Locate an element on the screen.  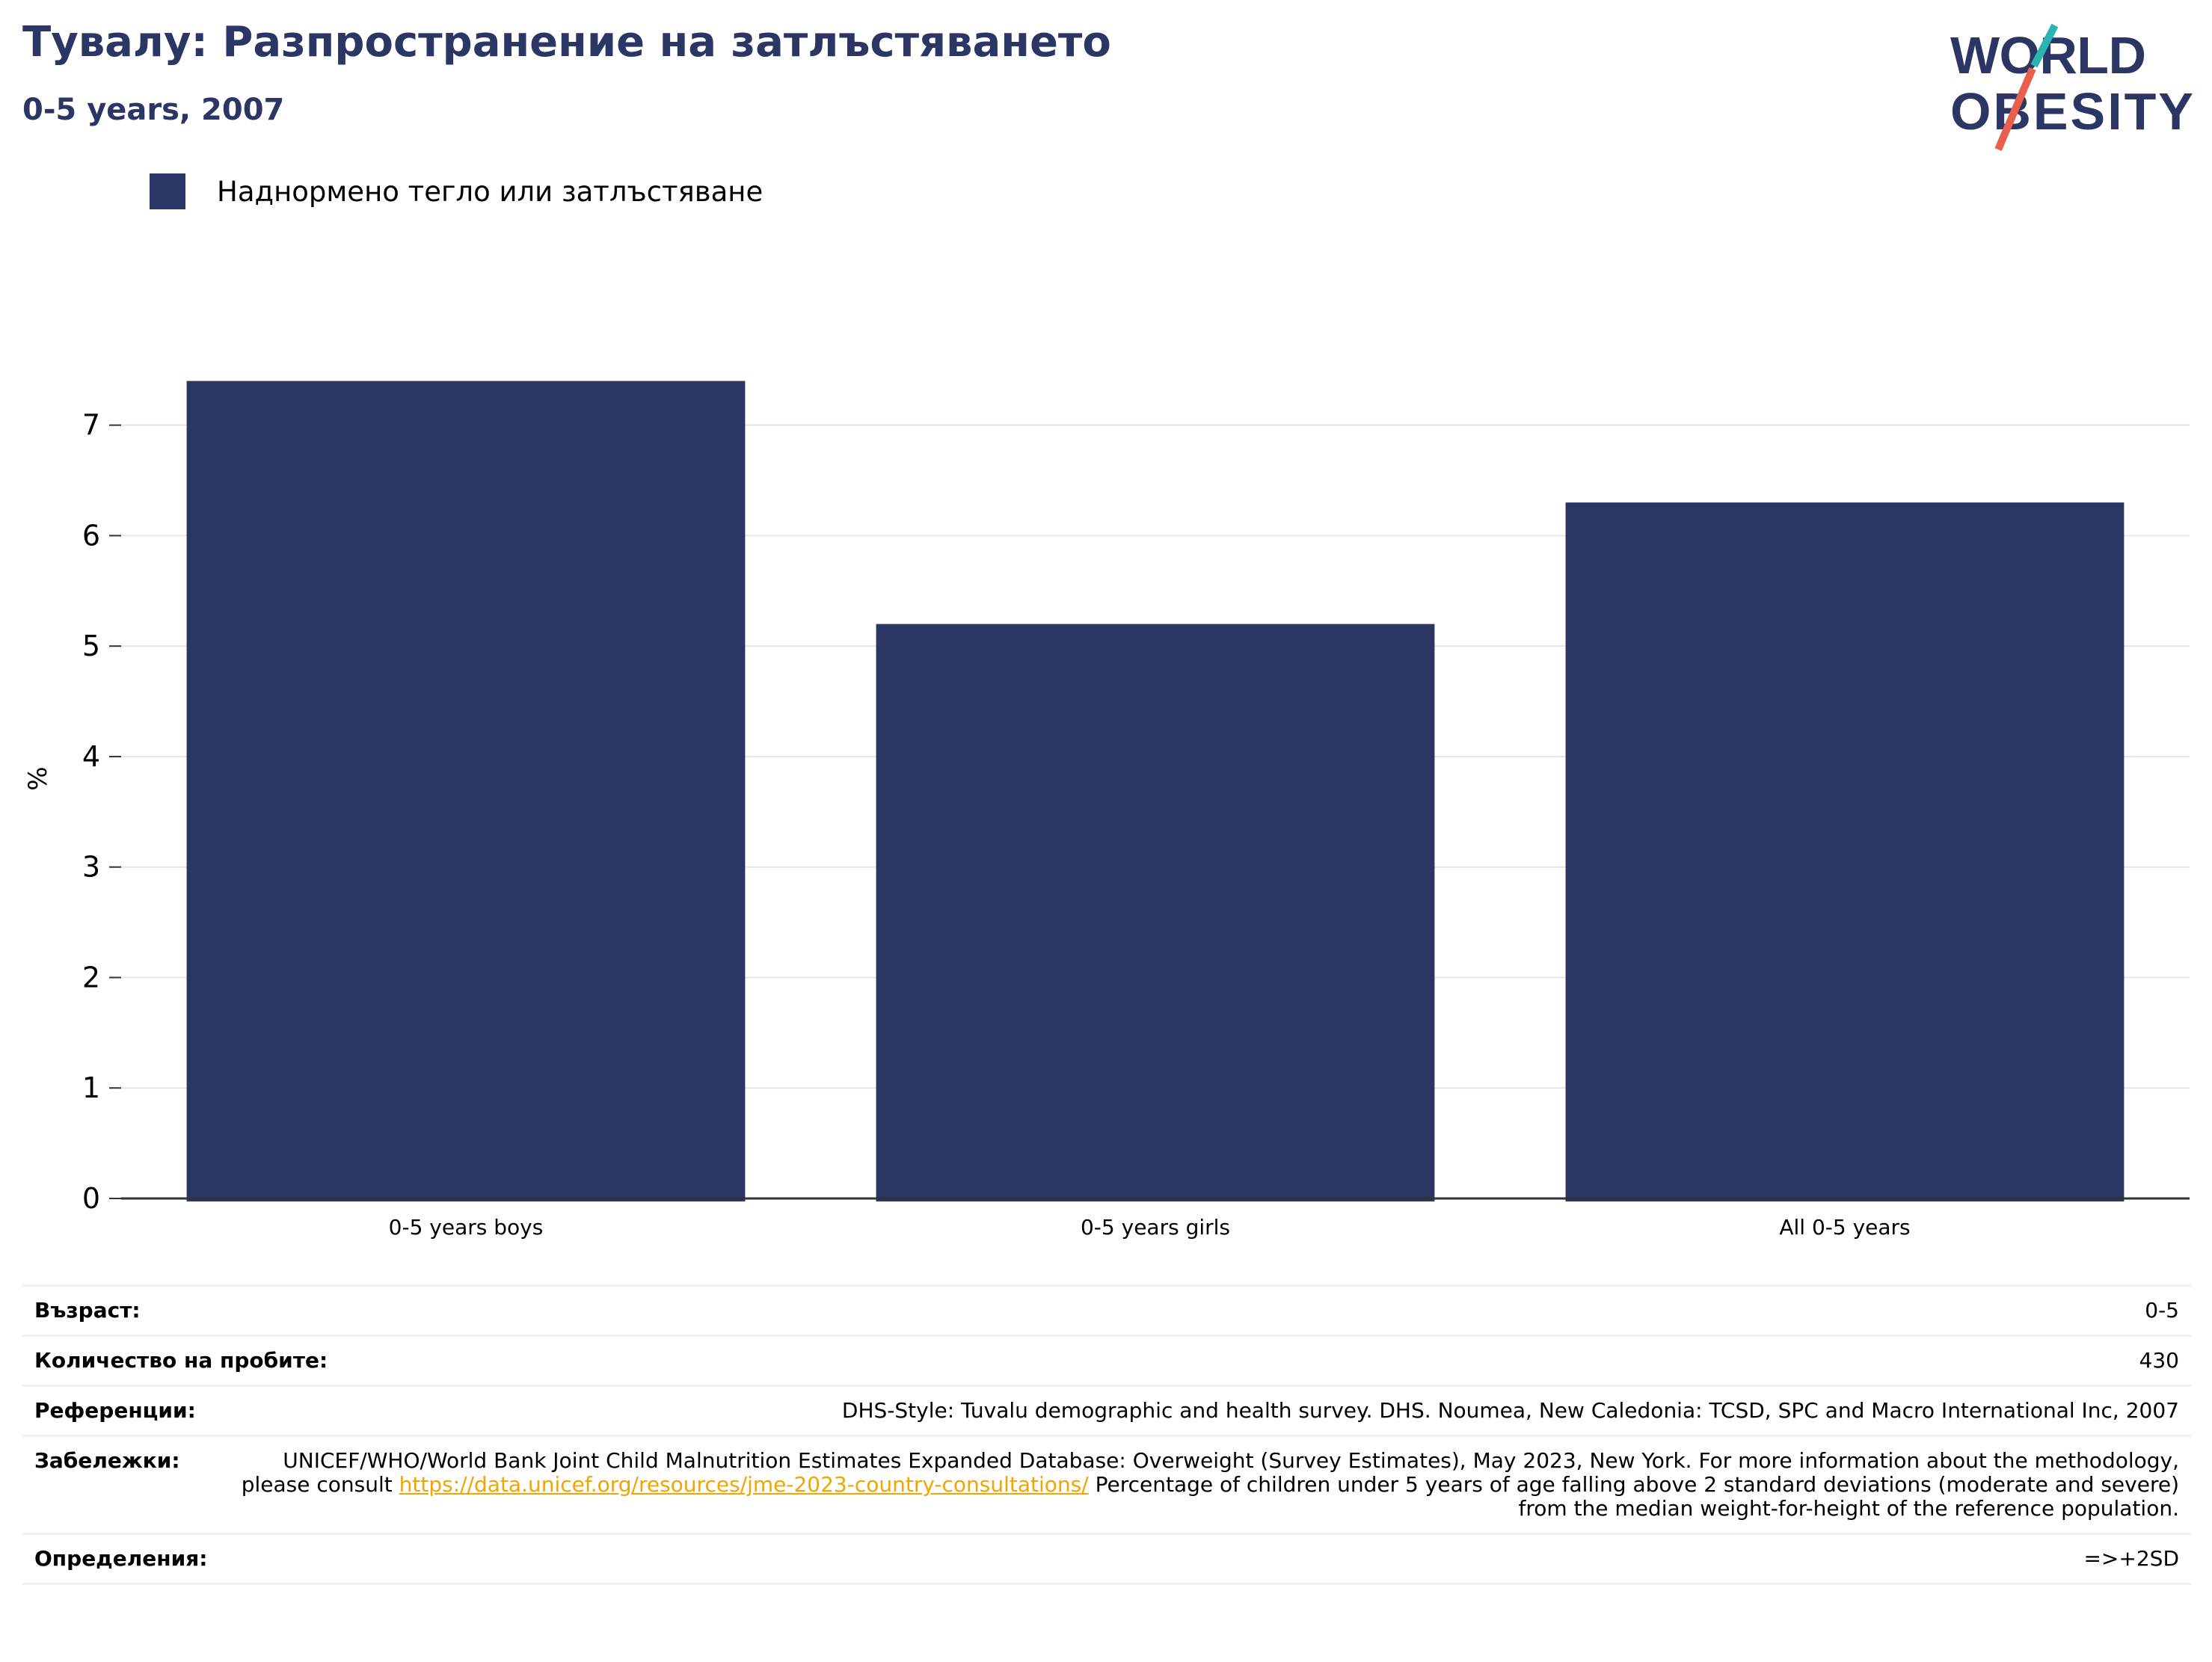
y-tick-label: 7 is located at coordinates (91, 425).